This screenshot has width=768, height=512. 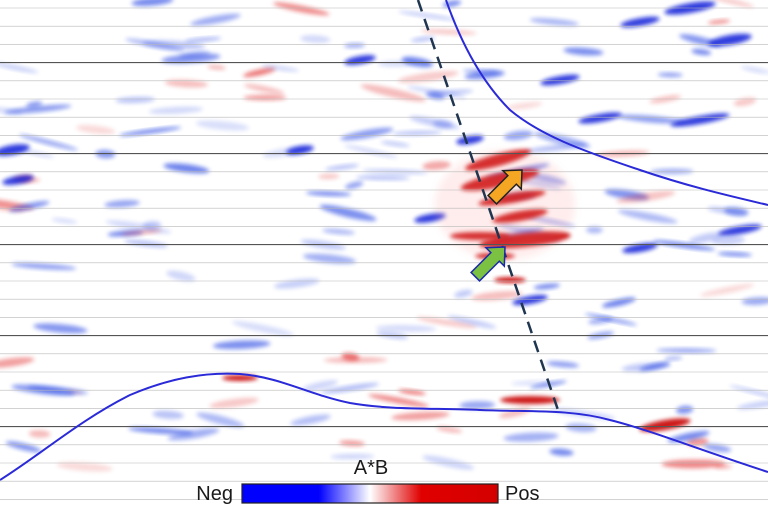 What do you see at coordinates (504, 187) in the screenshot?
I see `orange-arrow-icon` at bounding box center [504, 187].